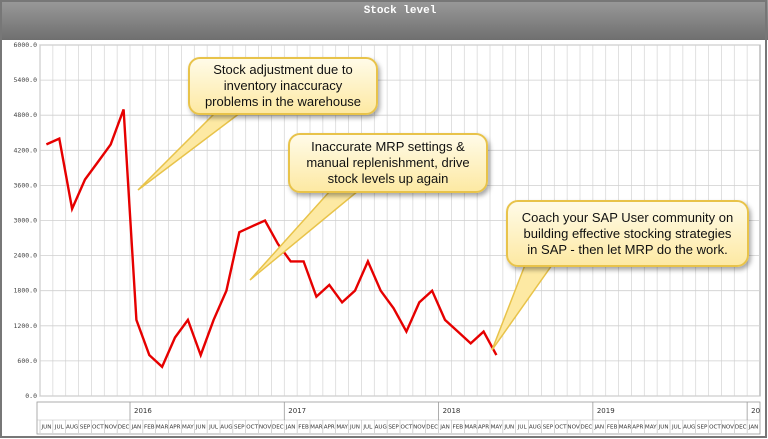 Image resolution: width=768 pixels, height=439 pixels. I want to click on year-label: 20, so click(755, 411).